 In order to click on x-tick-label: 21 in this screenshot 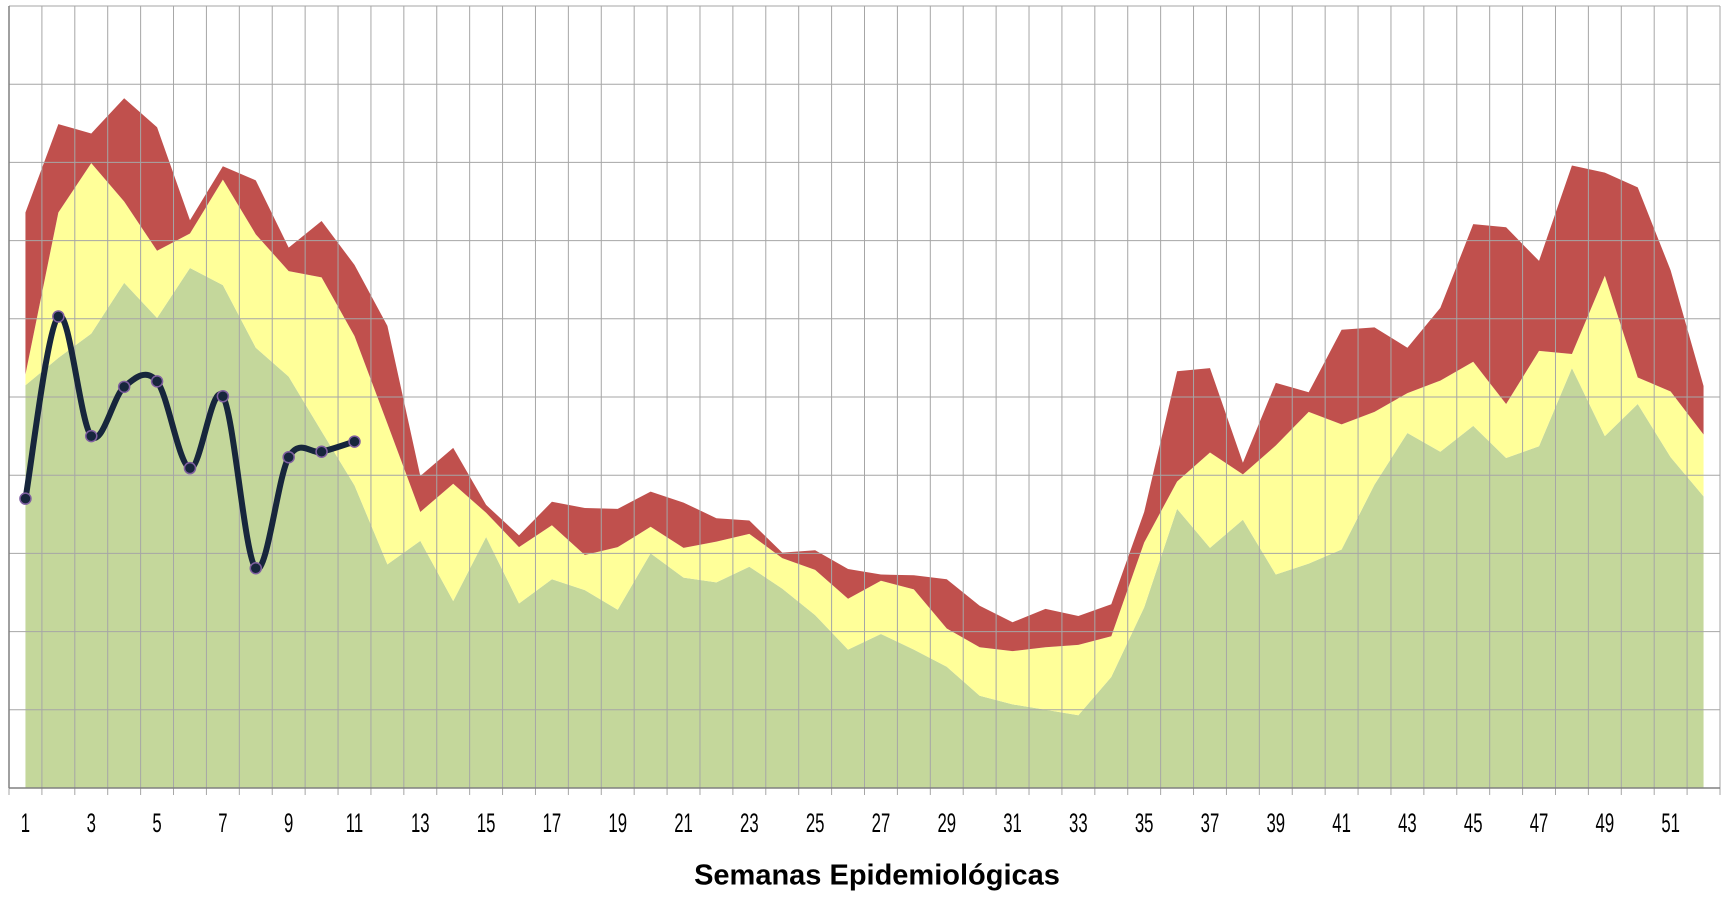, I will do `click(683, 823)`.